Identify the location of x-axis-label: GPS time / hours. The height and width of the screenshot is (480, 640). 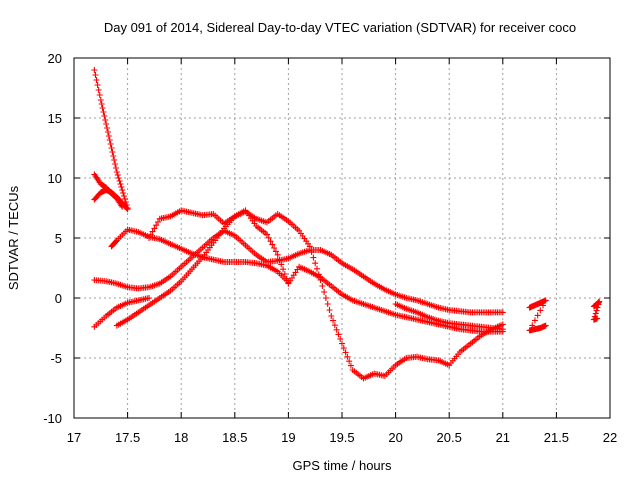
(342, 465).